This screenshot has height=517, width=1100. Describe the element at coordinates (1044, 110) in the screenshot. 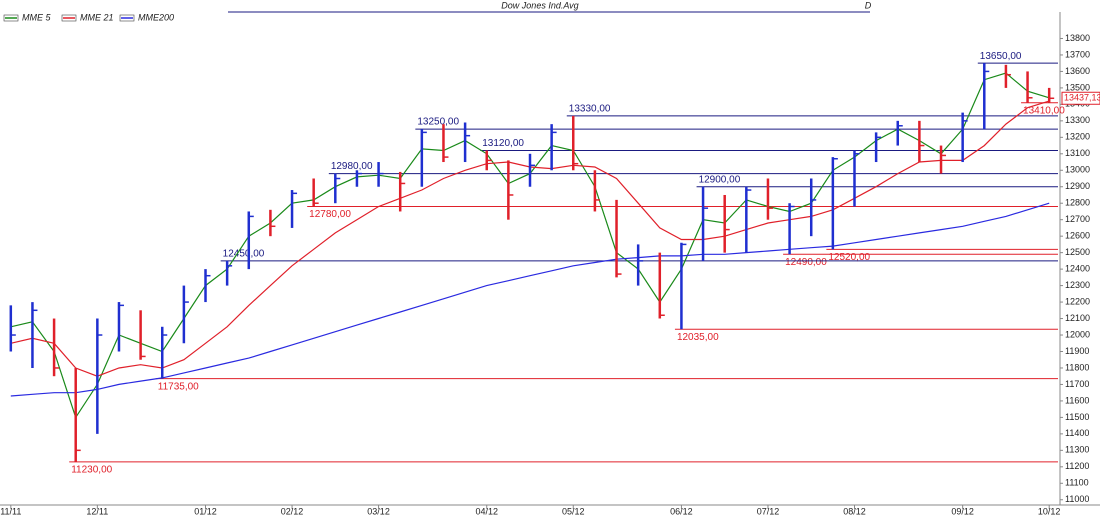

I see `level-label: 13410,00` at that location.